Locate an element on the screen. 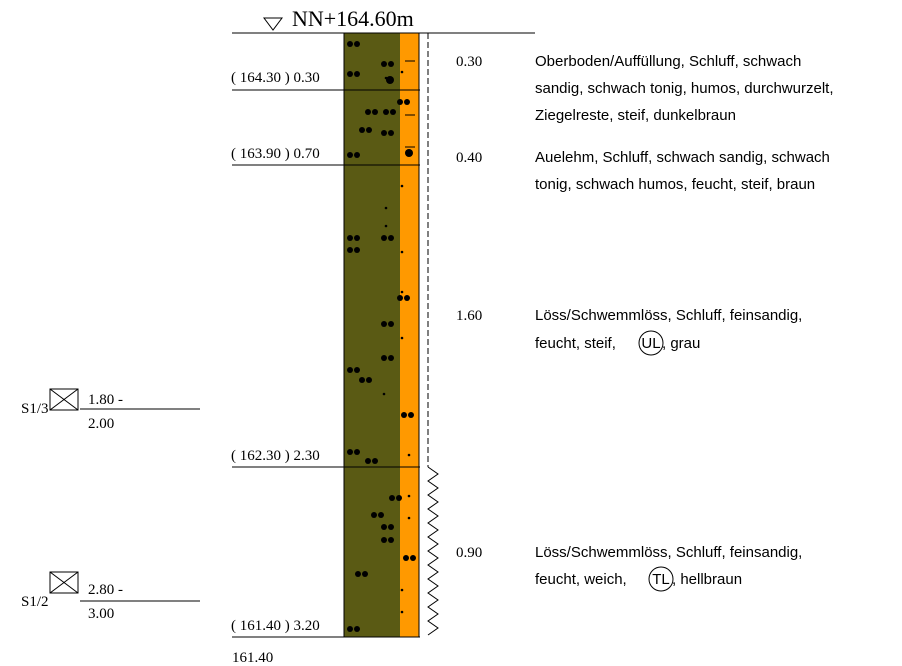  description-line: Oberboden/Auffüllung, Schluff, schwach is located at coordinates (668, 61).